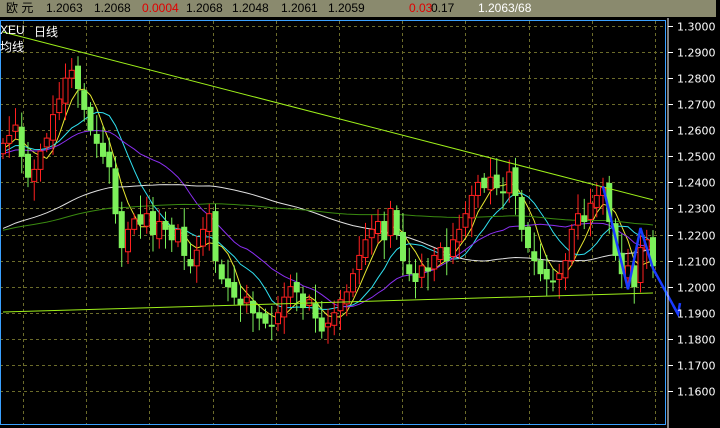 The width and height of the screenshot is (720, 428). I want to click on tick-label: 1.2700, so click(696, 105).